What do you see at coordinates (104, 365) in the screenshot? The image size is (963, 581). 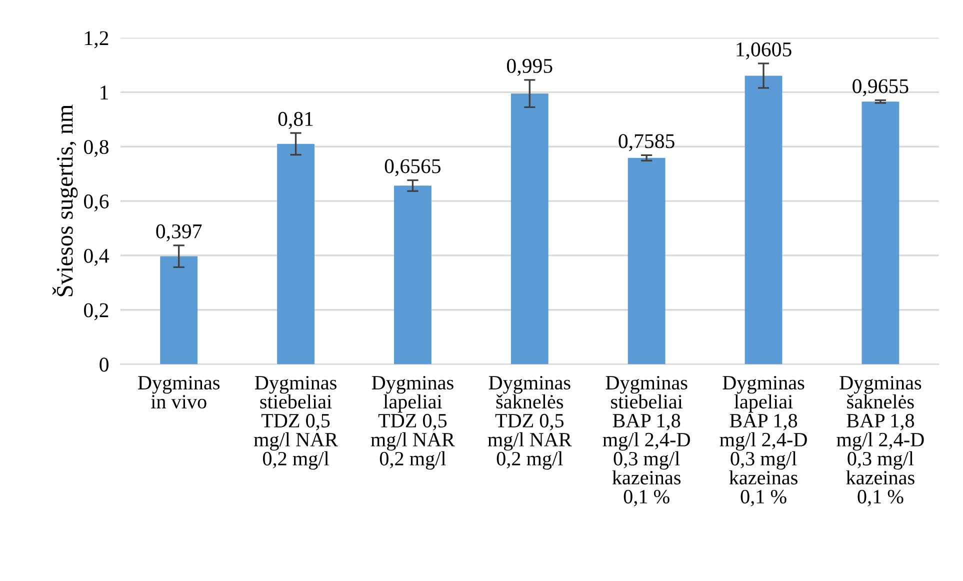 I see `y-tick-label: 0` at bounding box center [104, 365].